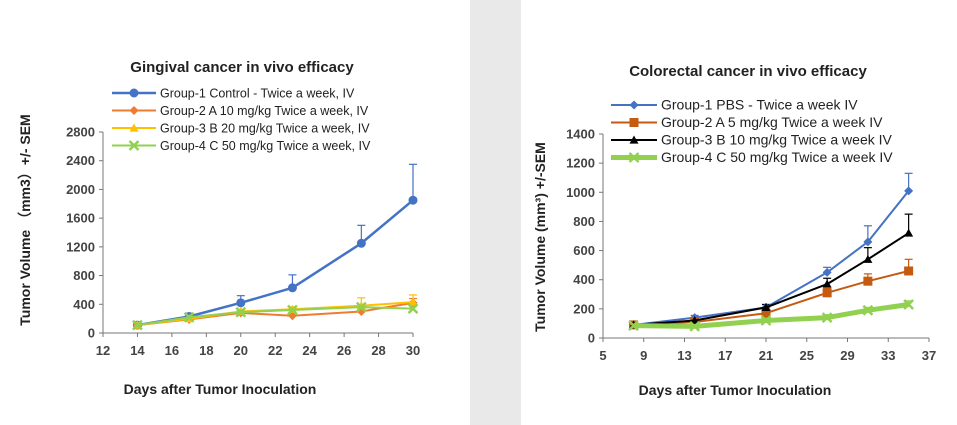 The width and height of the screenshot is (957, 425). I want to click on x-tick-label: 17, so click(725, 355).